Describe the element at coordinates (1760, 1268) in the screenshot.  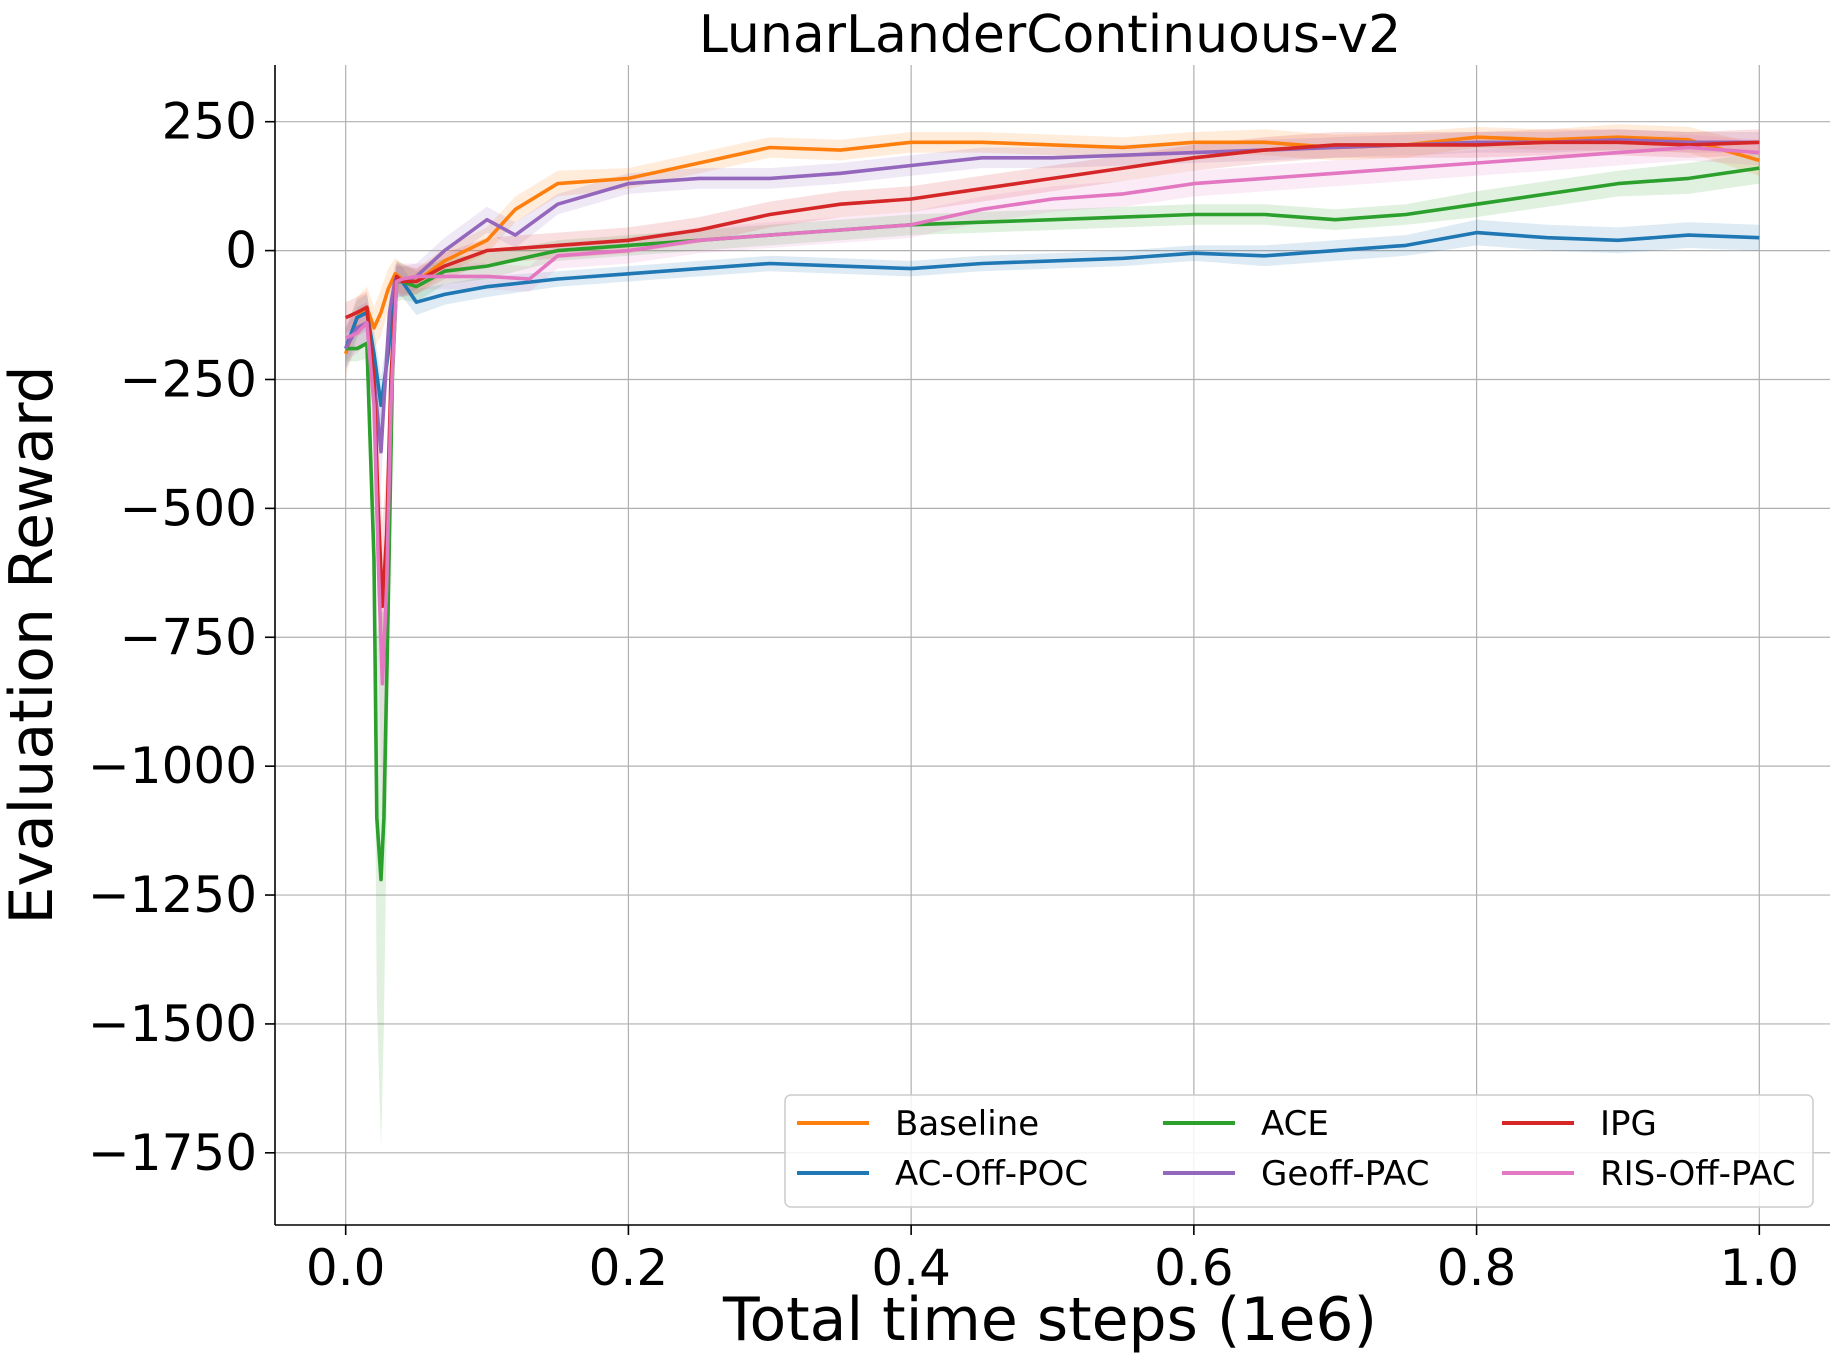
I see `x-tick-label: 1.0` at that location.